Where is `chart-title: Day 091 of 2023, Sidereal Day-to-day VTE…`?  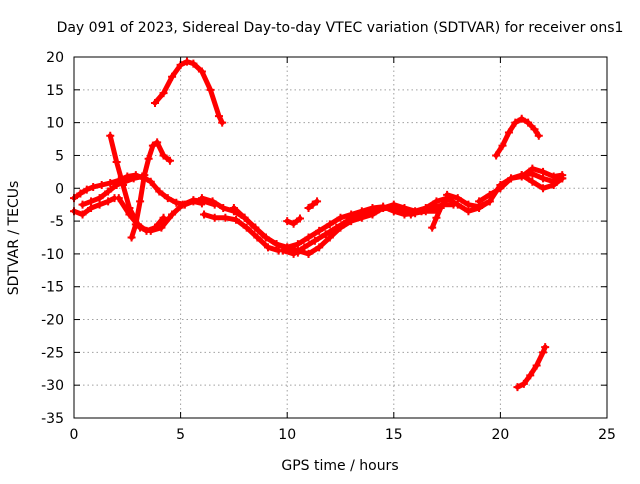 chart-title: Day 091 of 2023, Sidereal Day-to-day VTE… is located at coordinates (340, 28).